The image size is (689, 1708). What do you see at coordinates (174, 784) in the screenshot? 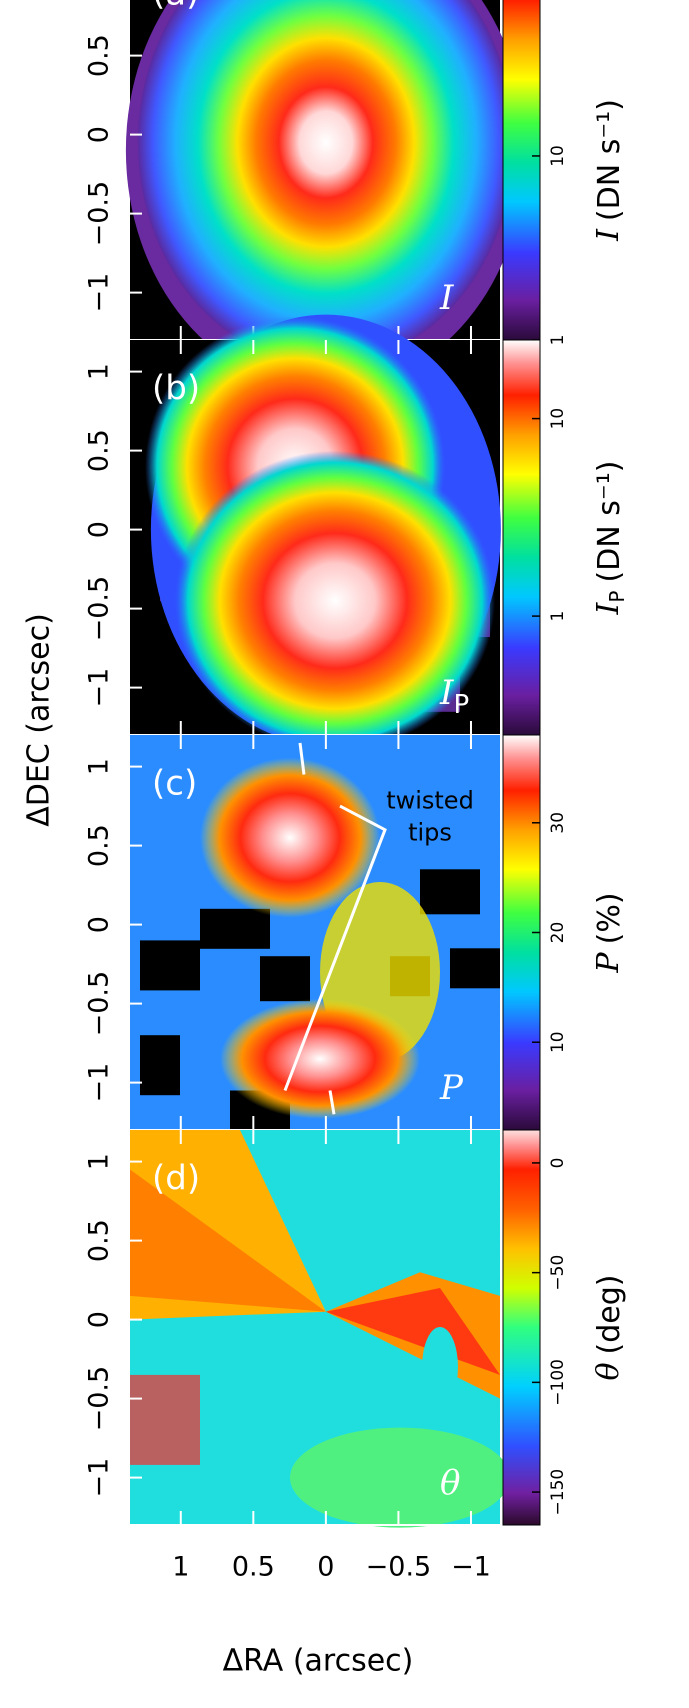
I see `panel-label: (c)` at bounding box center [174, 784].